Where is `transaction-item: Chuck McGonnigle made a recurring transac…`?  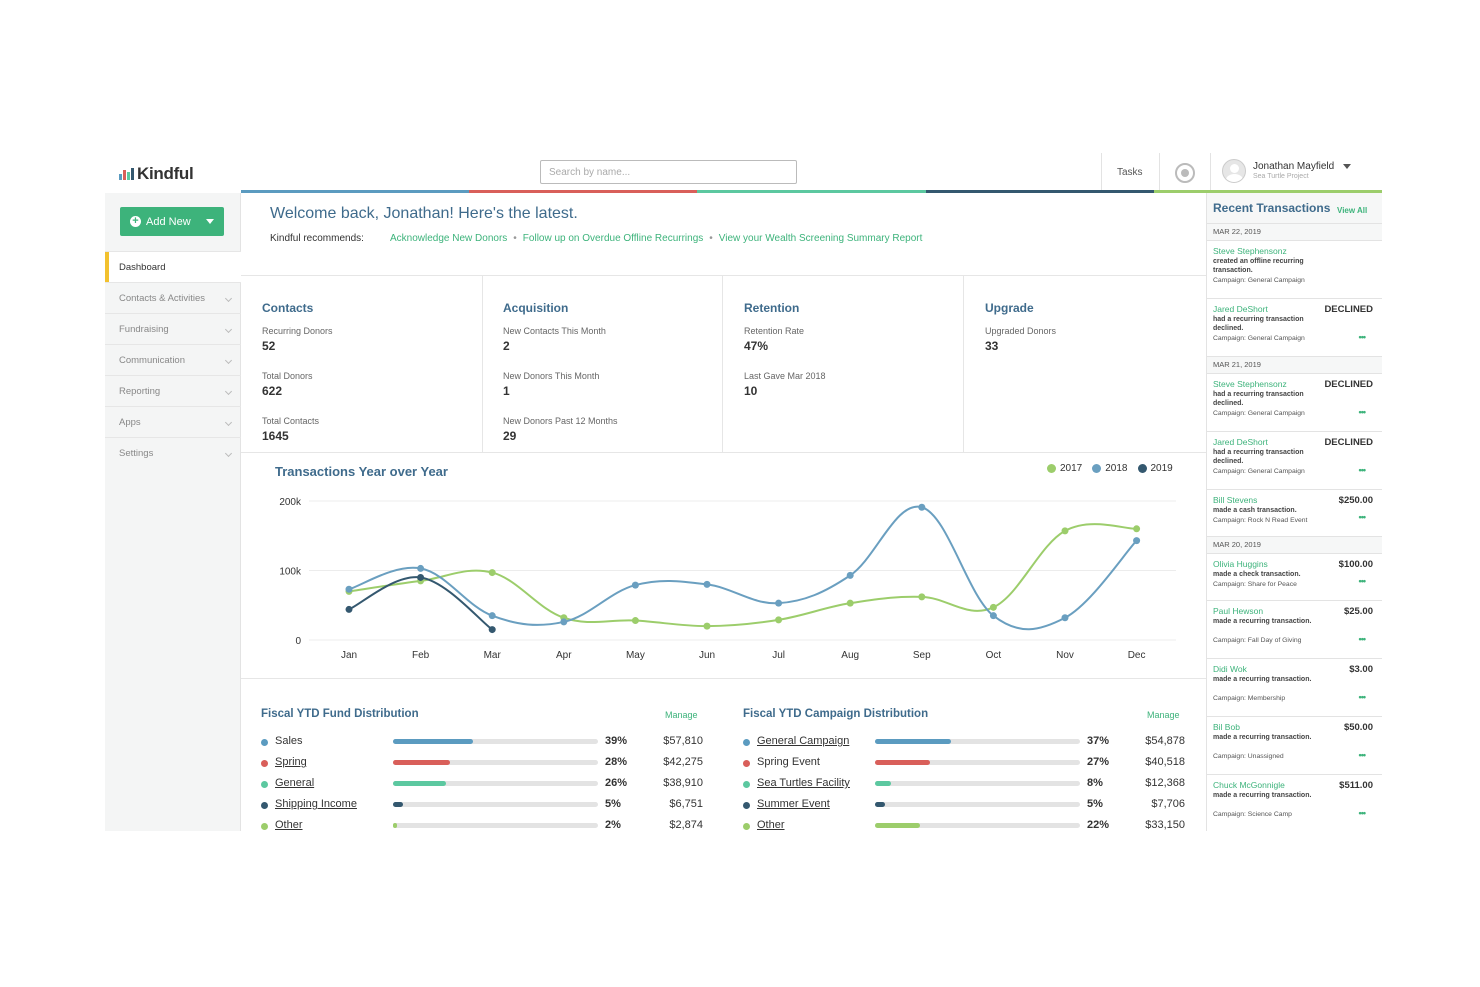
transaction-item: Chuck McGonnigle made a recurring transac… is located at coordinates (1294, 802).